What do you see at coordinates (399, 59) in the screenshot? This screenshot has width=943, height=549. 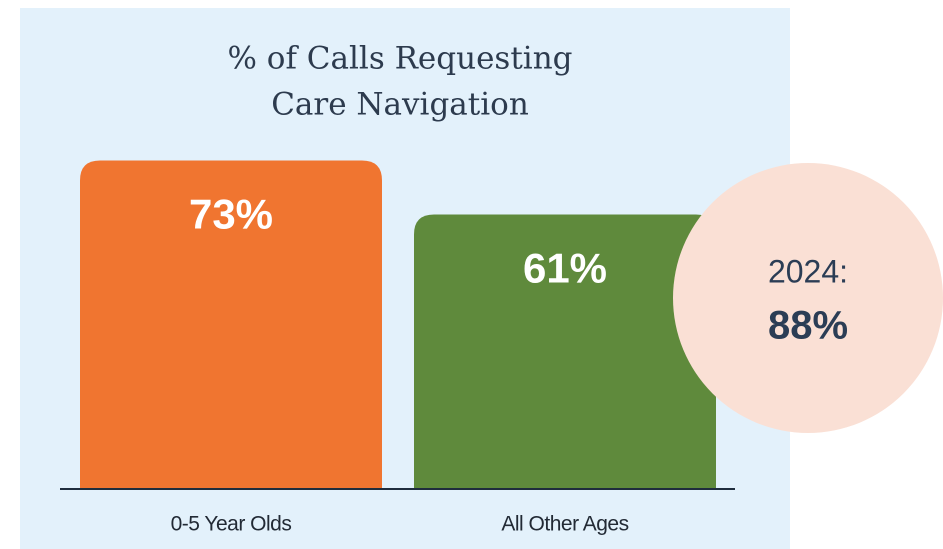 I see `chart-title: % of Calls Requesting` at bounding box center [399, 59].